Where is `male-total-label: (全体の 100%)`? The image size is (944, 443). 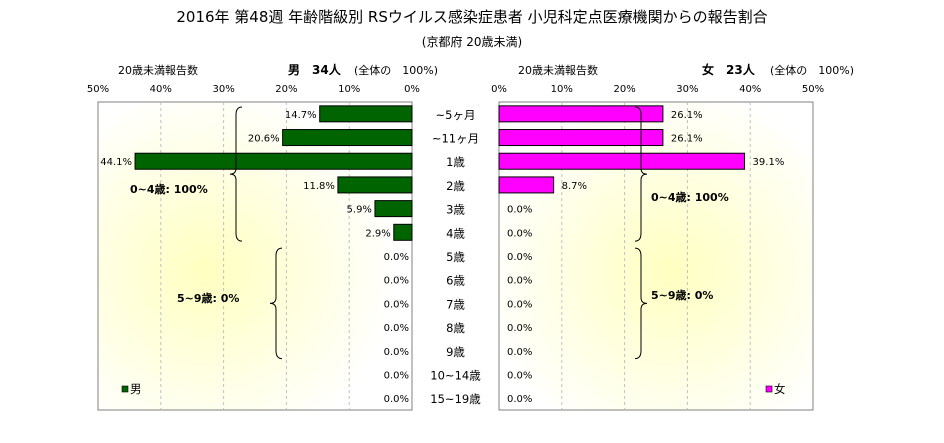
male-total-label: (全体の 100%) is located at coordinates (396, 70).